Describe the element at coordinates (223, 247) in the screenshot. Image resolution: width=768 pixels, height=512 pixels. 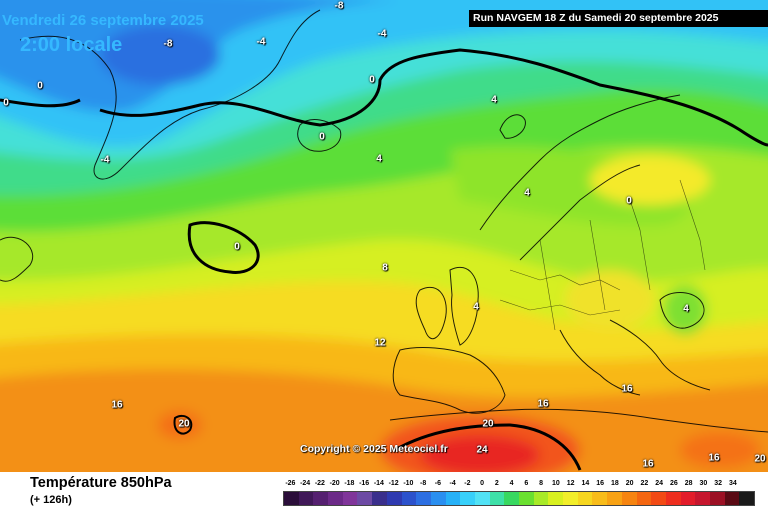
I see `isotherm-0-atlantic` at that location.